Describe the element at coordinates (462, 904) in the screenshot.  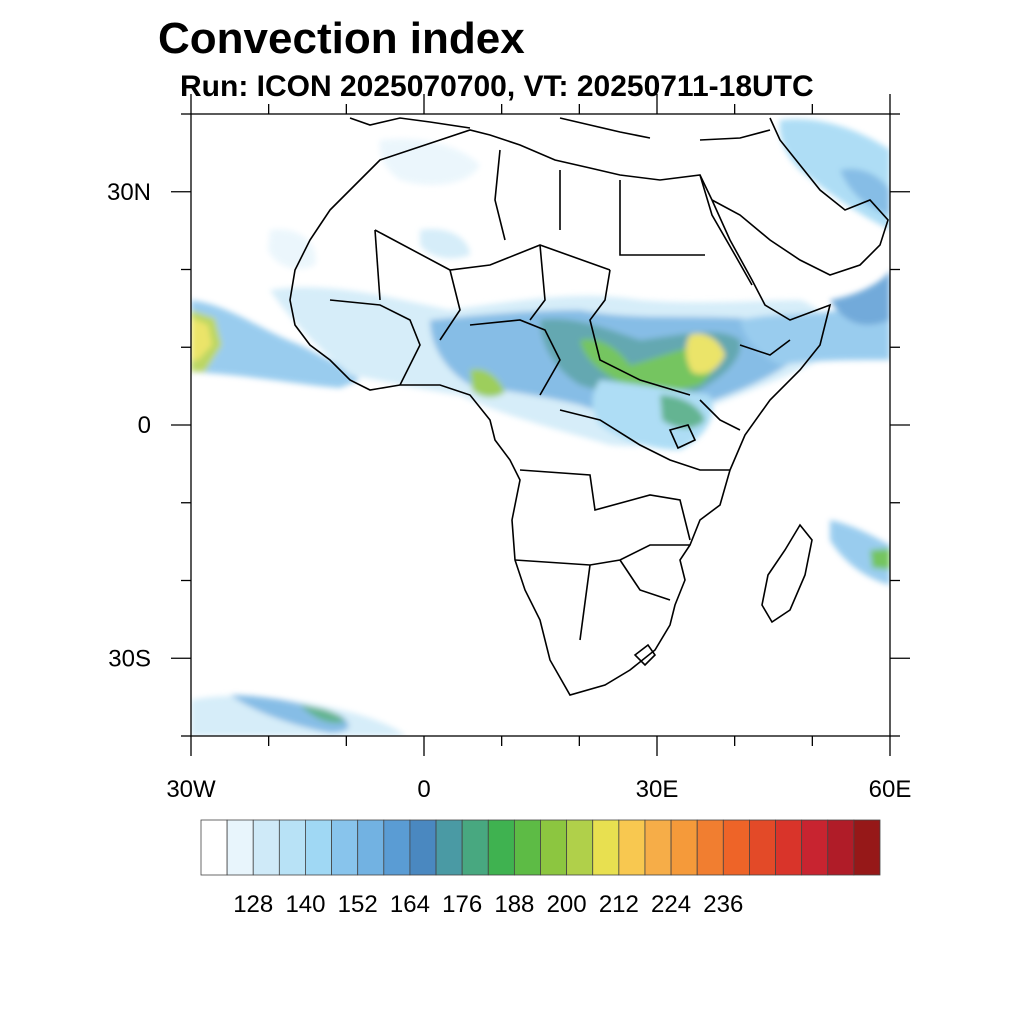
I see `colorbar-label: 176` at that location.